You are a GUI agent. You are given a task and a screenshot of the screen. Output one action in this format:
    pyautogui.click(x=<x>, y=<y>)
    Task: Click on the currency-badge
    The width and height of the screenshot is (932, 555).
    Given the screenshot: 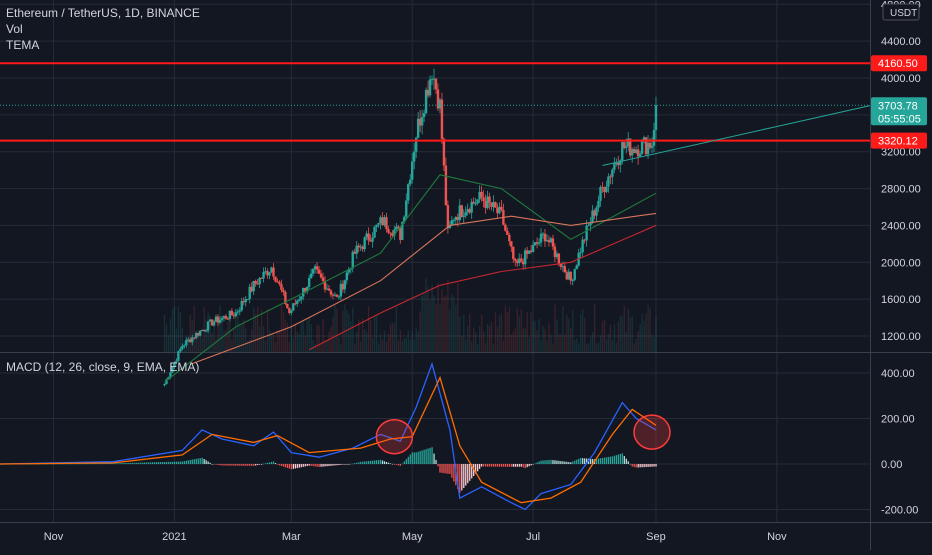 What is the action you would take?
    pyautogui.click(x=901, y=12)
    